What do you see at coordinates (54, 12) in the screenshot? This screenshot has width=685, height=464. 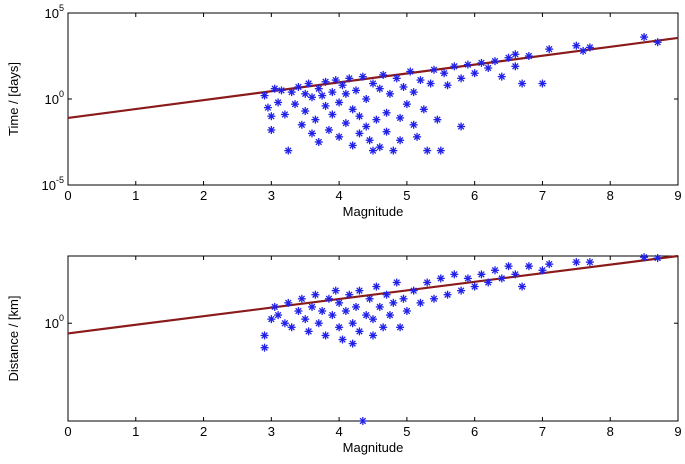 I see `y-tick-label: 10⁵` at bounding box center [54, 12].